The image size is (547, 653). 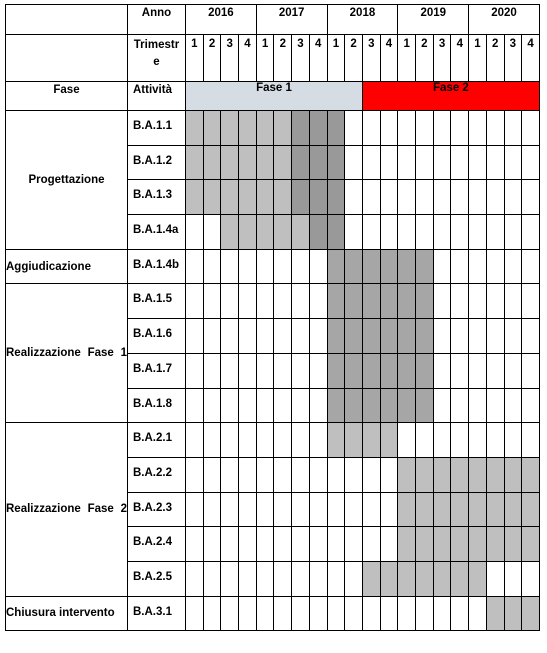 What do you see at coordinates (433, 19) in the screenshot?
I see `year-header: 2019` at bounding box center [433, 19].